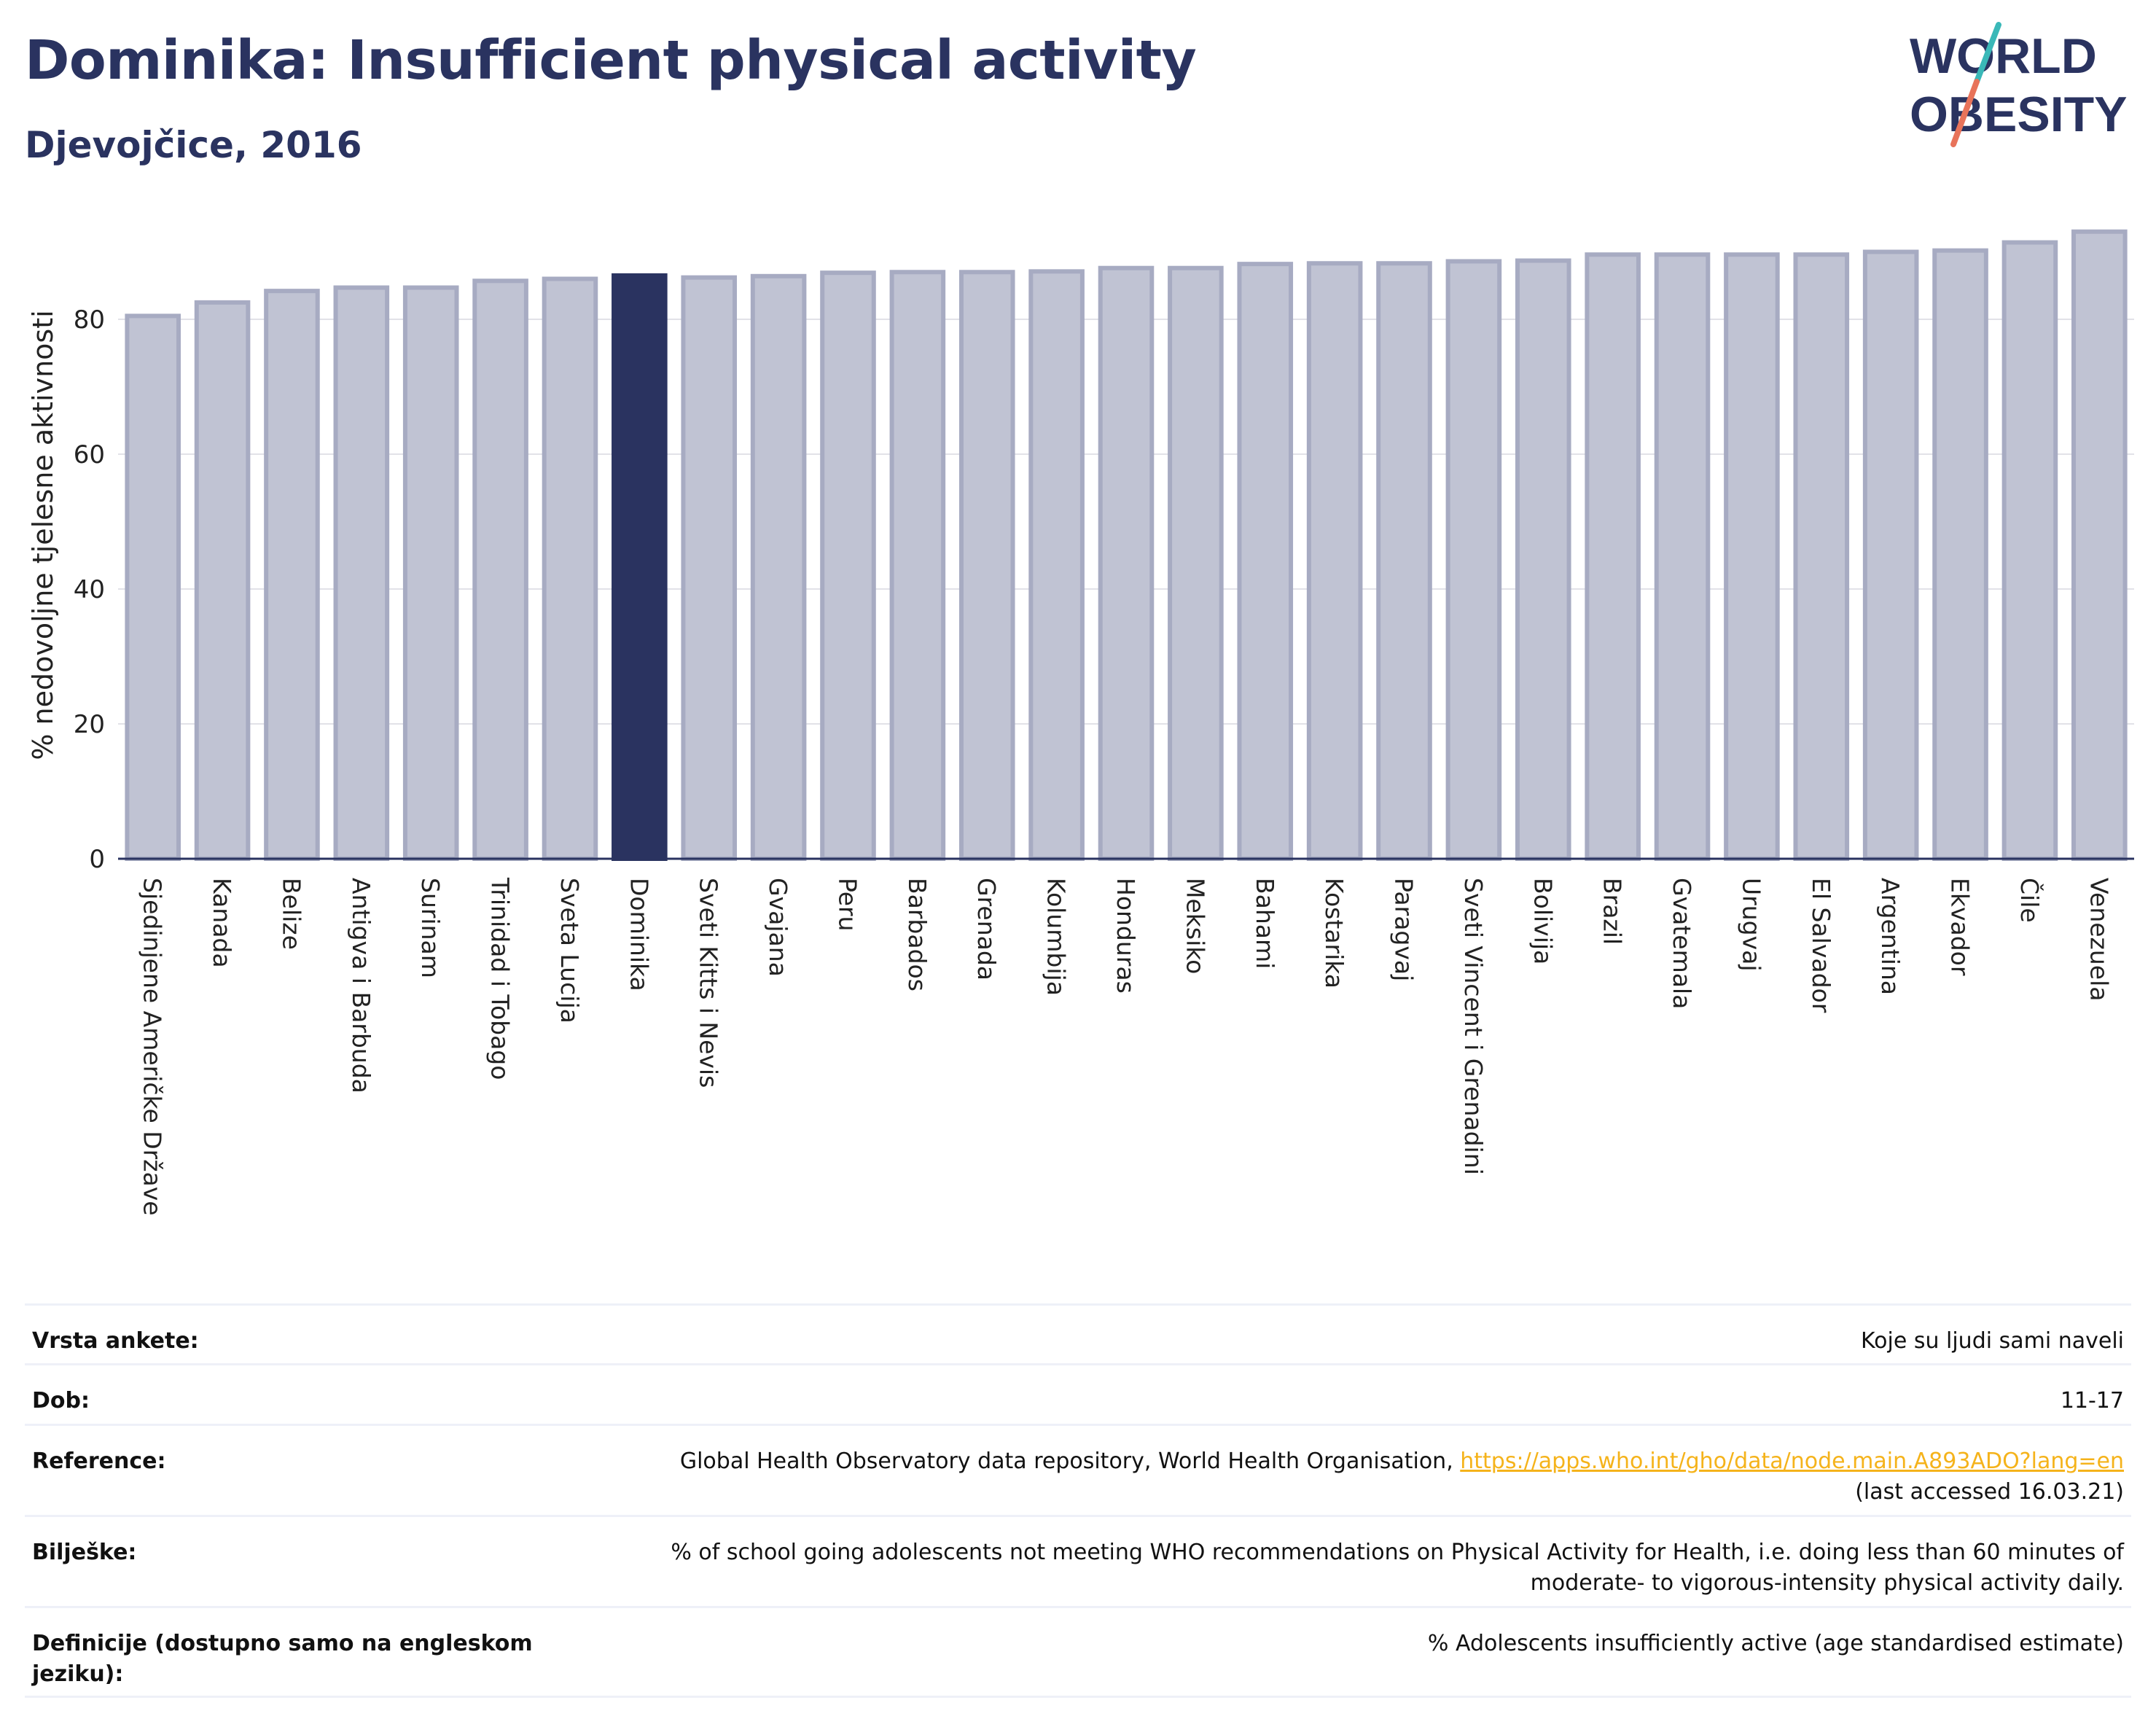  What do you see at coordinates (90, 320) in the screenshot?
I see `y-tick-label: 80` at bounding box center [90, 320].